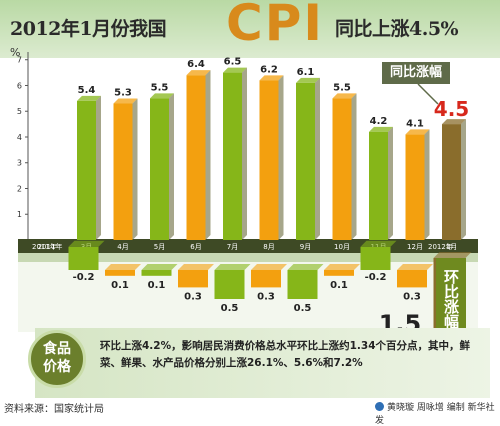 The image size is (500, 426). Describe the element at coordinates (451, 109) in the screenshot. I see `yoy-value-label-11: 4.5` at that location.